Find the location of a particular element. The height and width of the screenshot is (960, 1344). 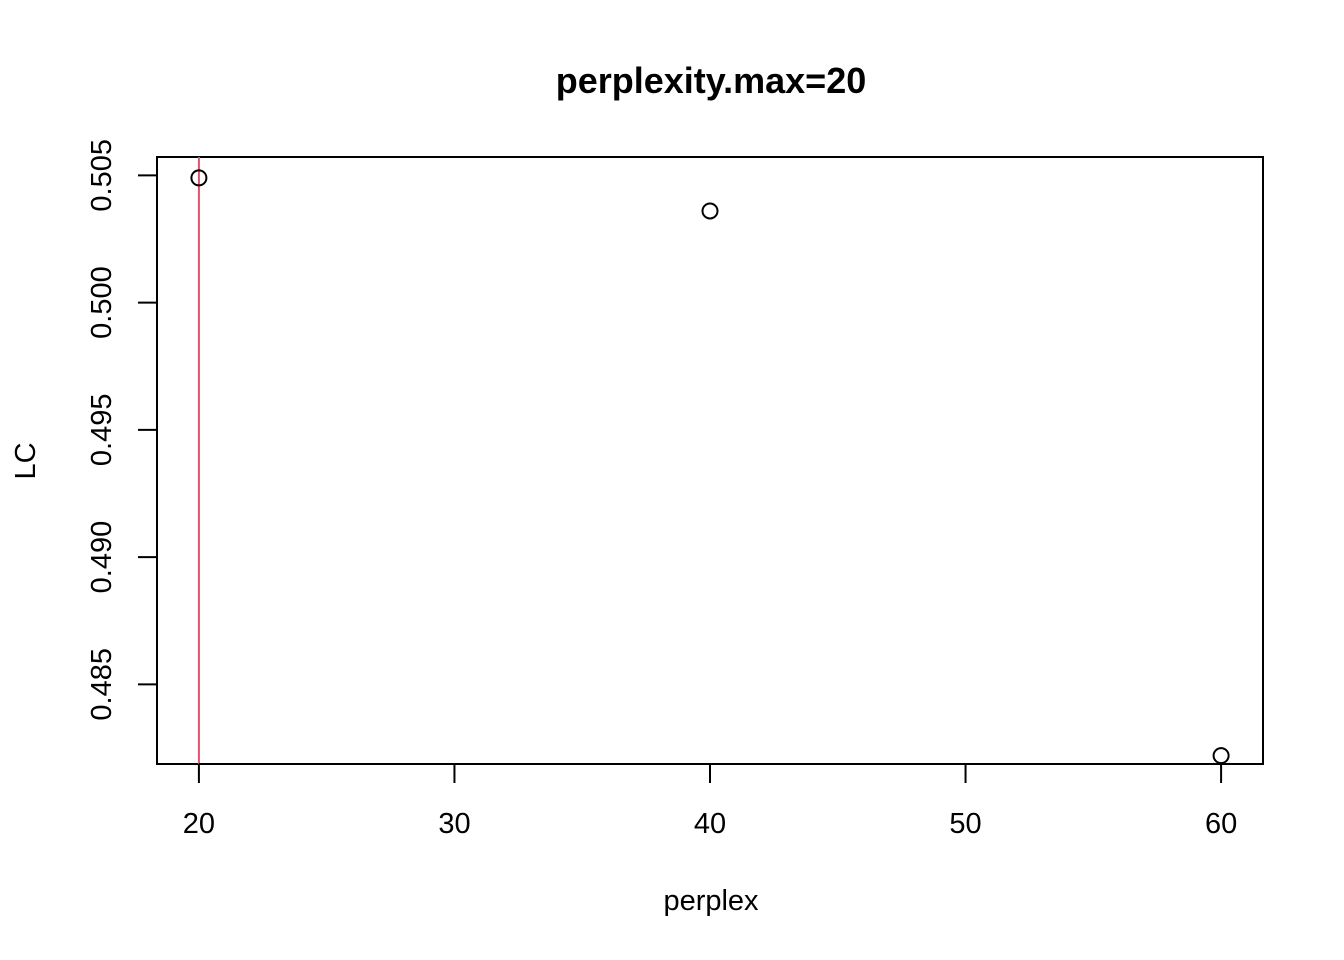

y-tick-label: 0.505 is located at coordinates (102, 175).